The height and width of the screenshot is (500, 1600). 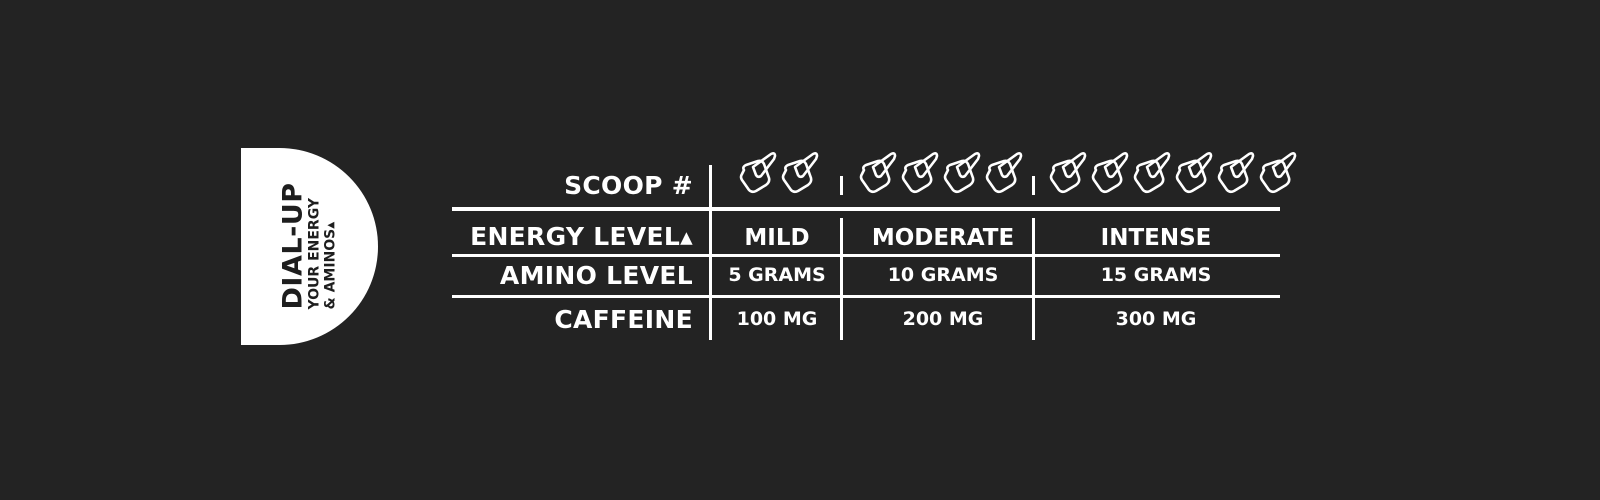 What do you see at coordinates (777, 238) in the screenshot?
I see `energy-mild: MILD` at bounding box center [777, 238].